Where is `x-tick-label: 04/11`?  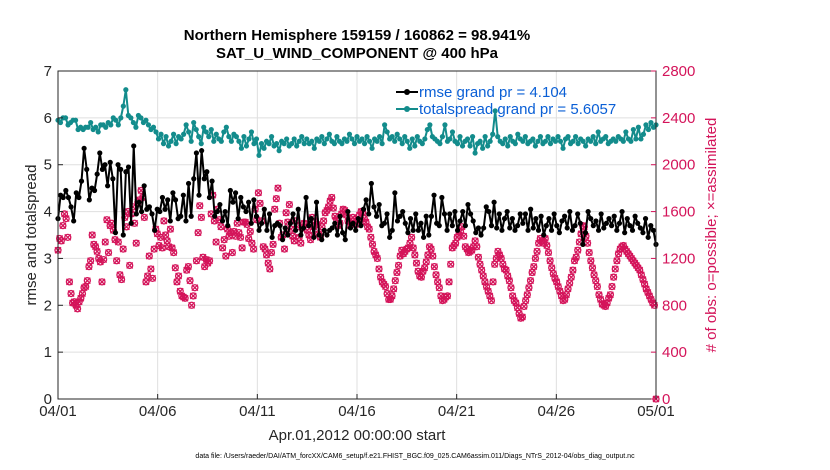 x-tick-label: 04/11 is located at coordinates (257, 411).